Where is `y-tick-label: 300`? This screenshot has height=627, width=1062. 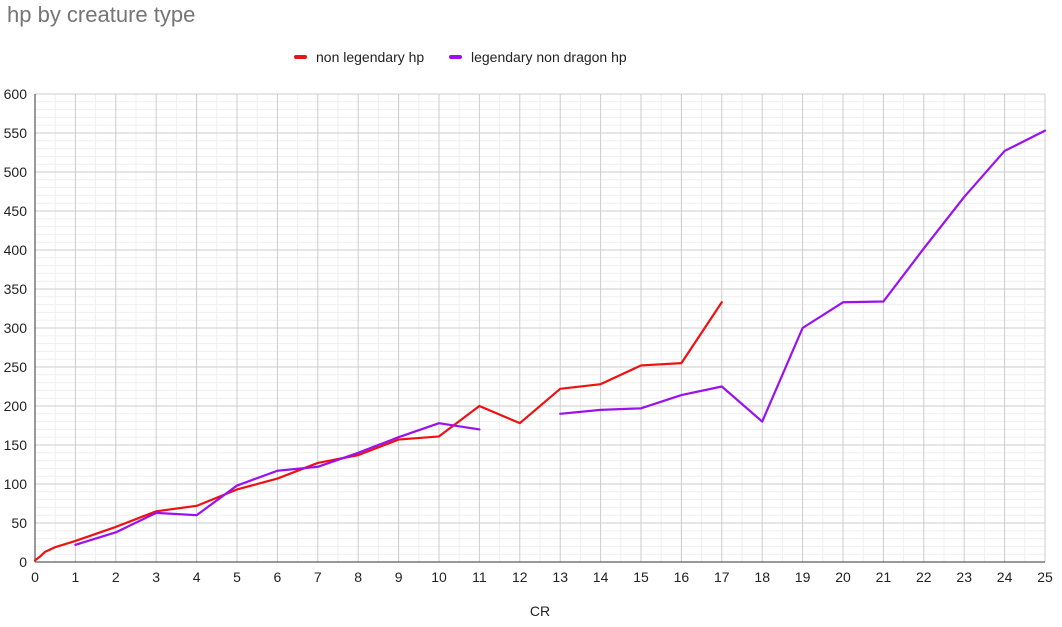 y-tick-label: 300 is located at coordinates (16, 328).